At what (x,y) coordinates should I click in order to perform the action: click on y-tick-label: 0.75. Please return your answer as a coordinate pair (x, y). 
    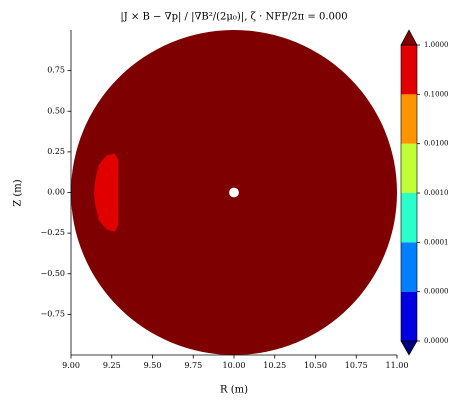
    Looking at the image, I should click on (56, 70).